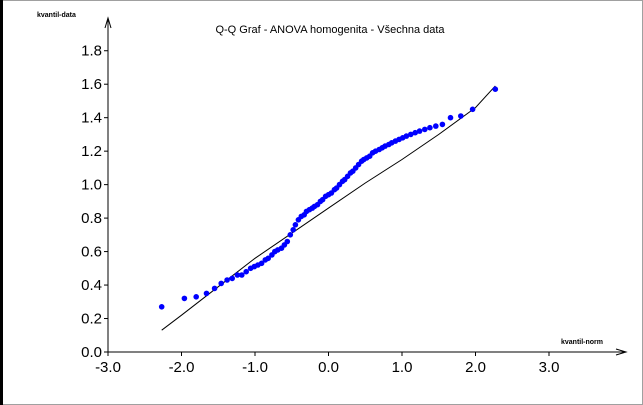 Image resolution: width=643 pixels, height=405 pixels. I want to click on y-tick-label: 0.0, so click(91, 352).